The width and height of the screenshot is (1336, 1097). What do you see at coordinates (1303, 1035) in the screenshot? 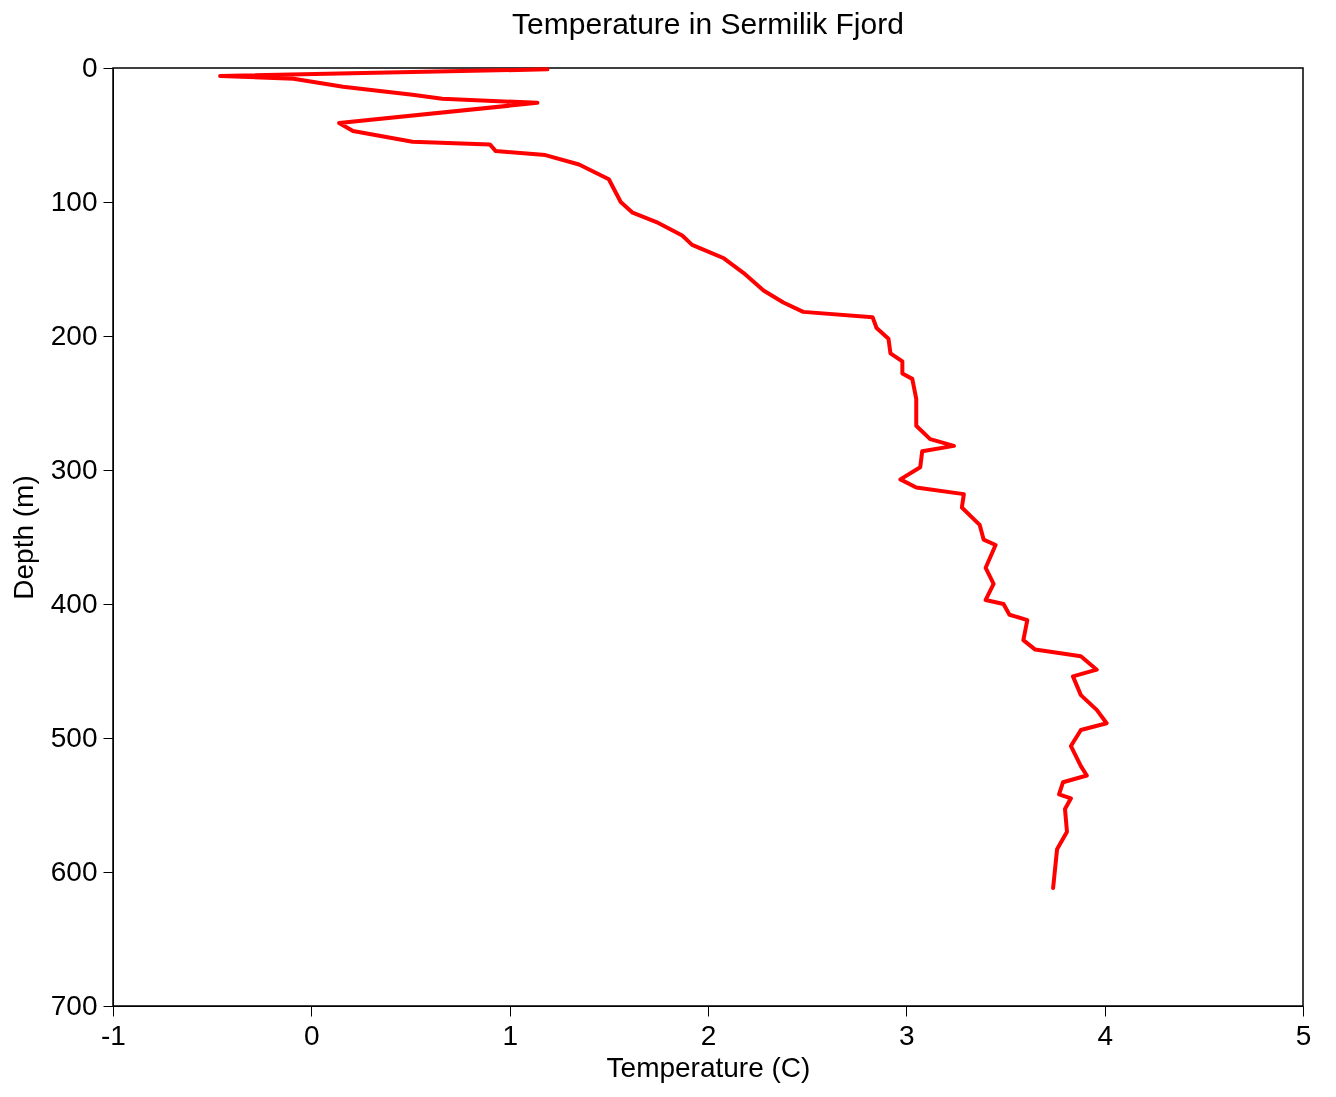
I see `x-tick-label: 5` at bounding box center [1303, 1035].